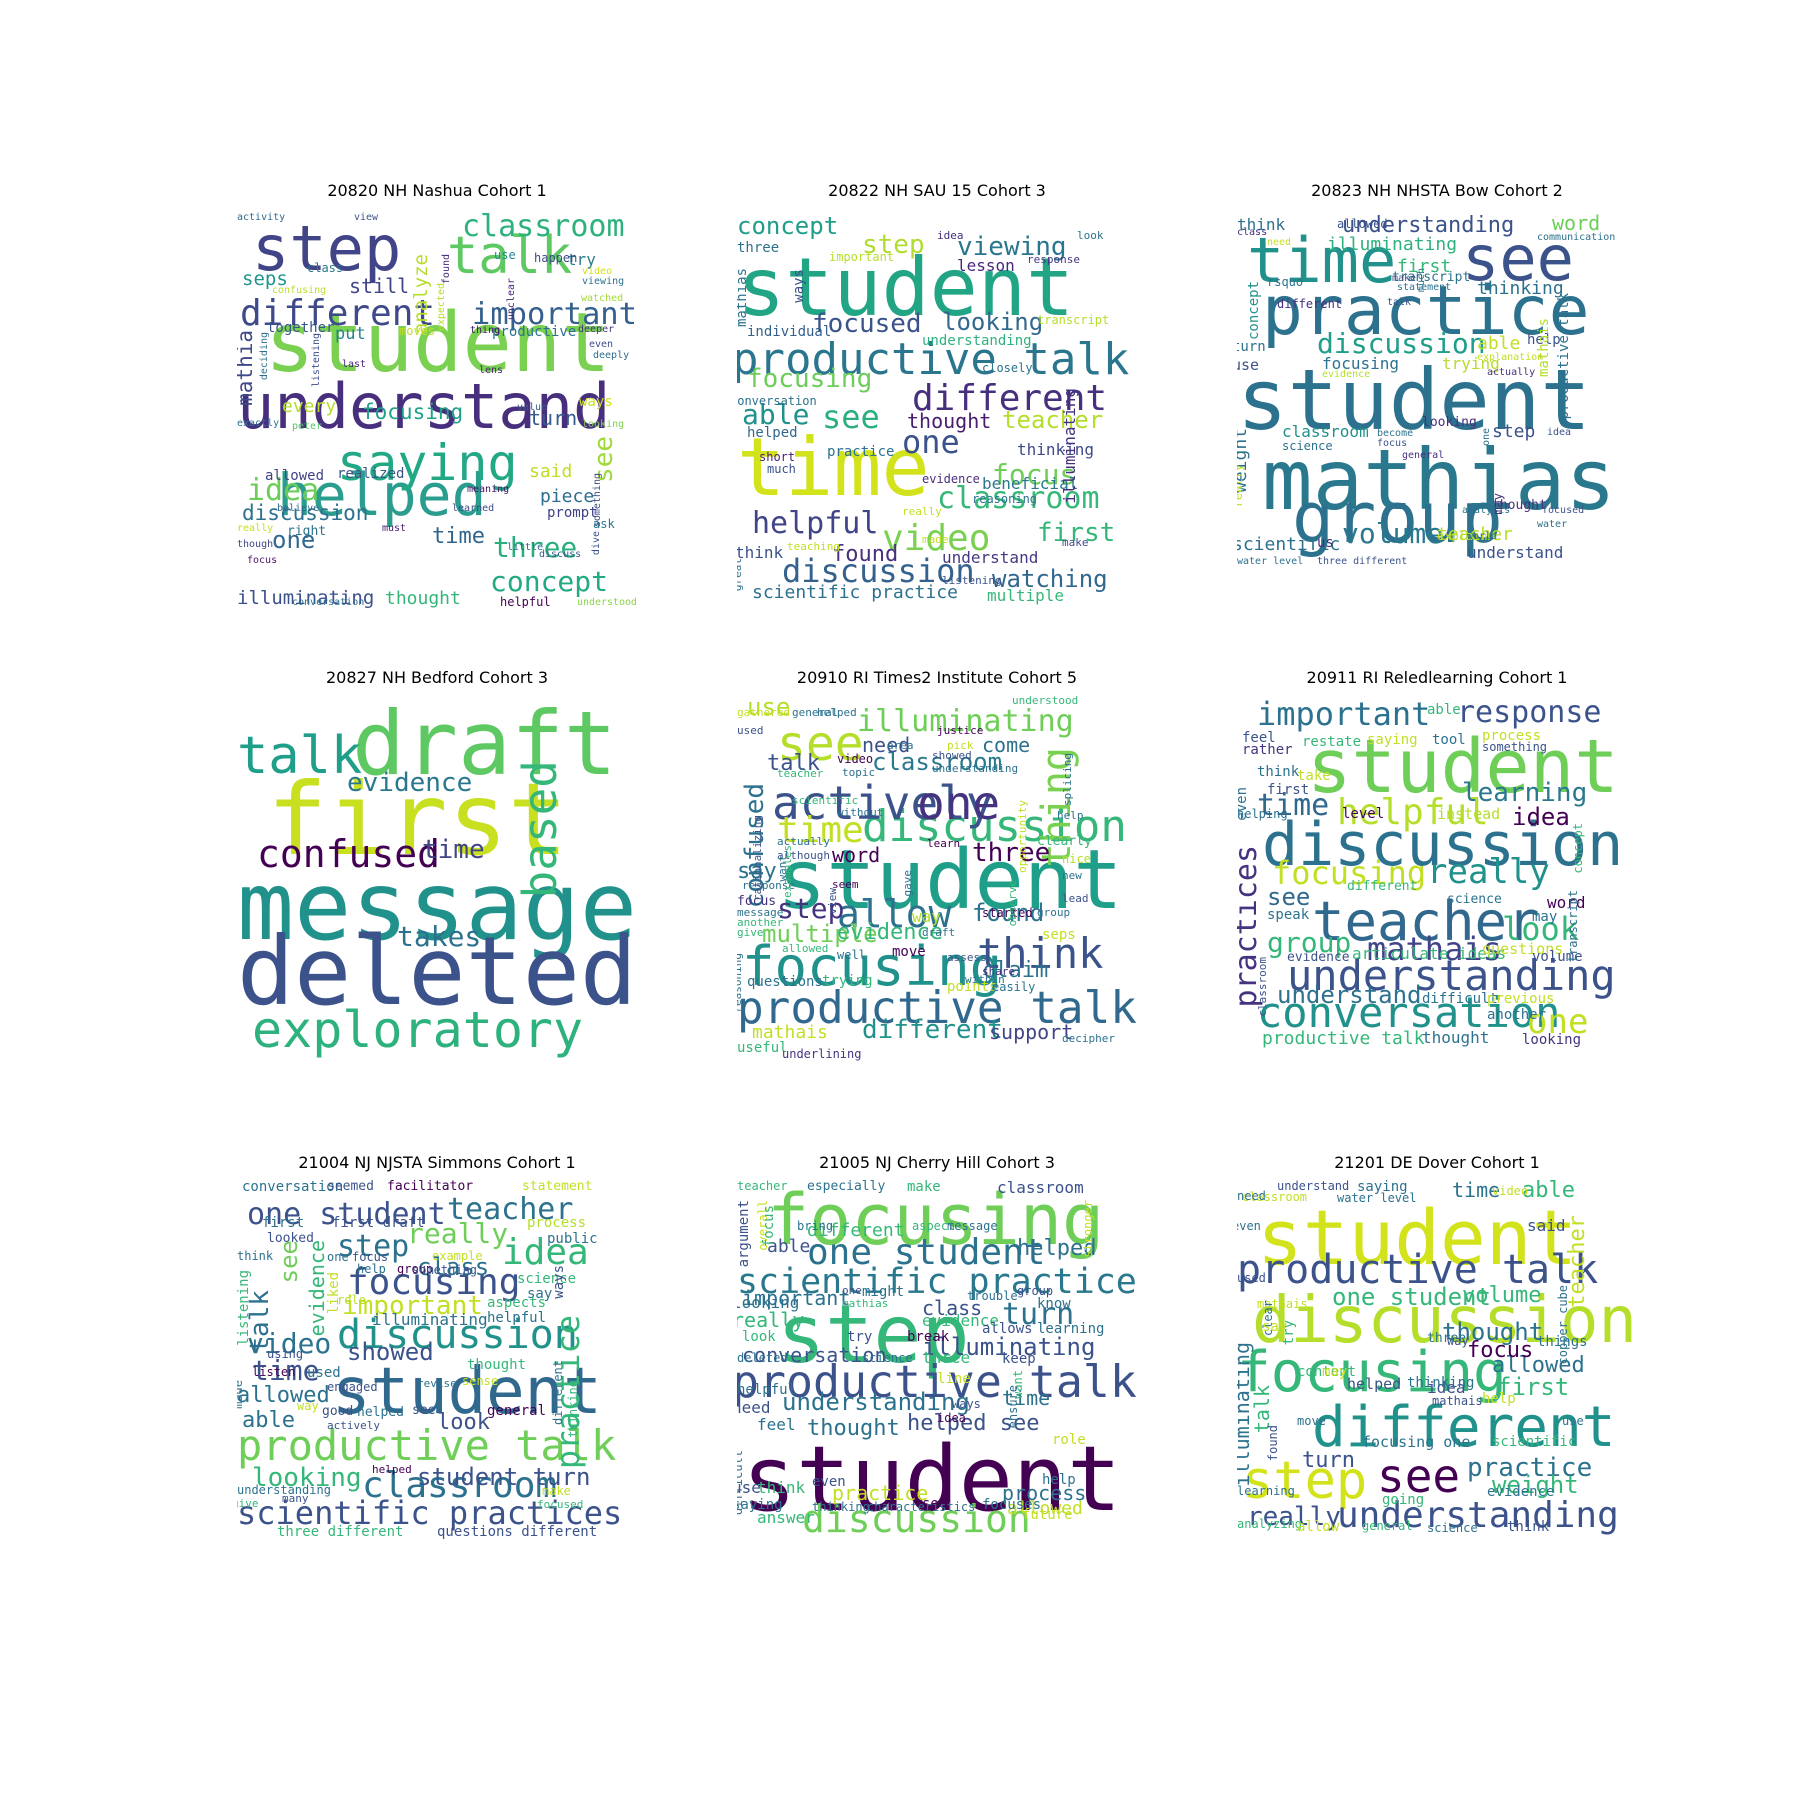 The width and height of the screenshot is (1800, 1800). Describe the element at coordinates (1471, 363) in the screenshot. I see `word-trying: trying` at that location.